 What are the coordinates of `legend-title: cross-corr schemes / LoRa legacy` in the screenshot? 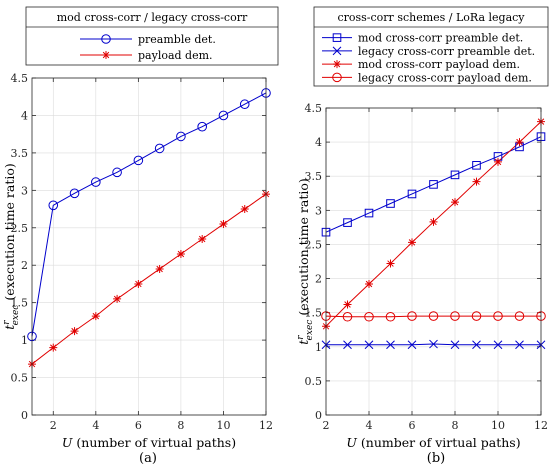 It's located at (431, 17).